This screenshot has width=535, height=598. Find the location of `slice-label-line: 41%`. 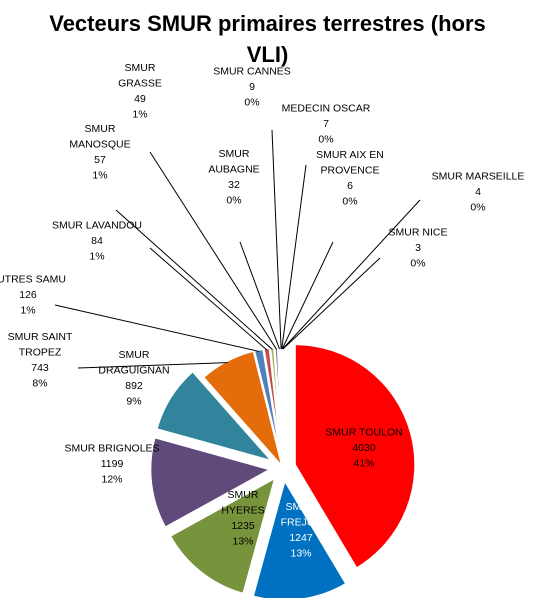

slice-label-line: 41% is located at coordinates (363, 464).